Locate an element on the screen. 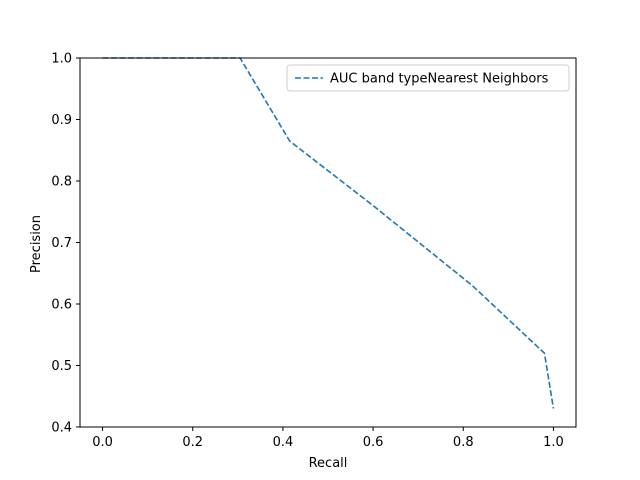 This screenshot has width=640, height=480. y-tick-label: 0.8 is located at coordinates (61, 182).